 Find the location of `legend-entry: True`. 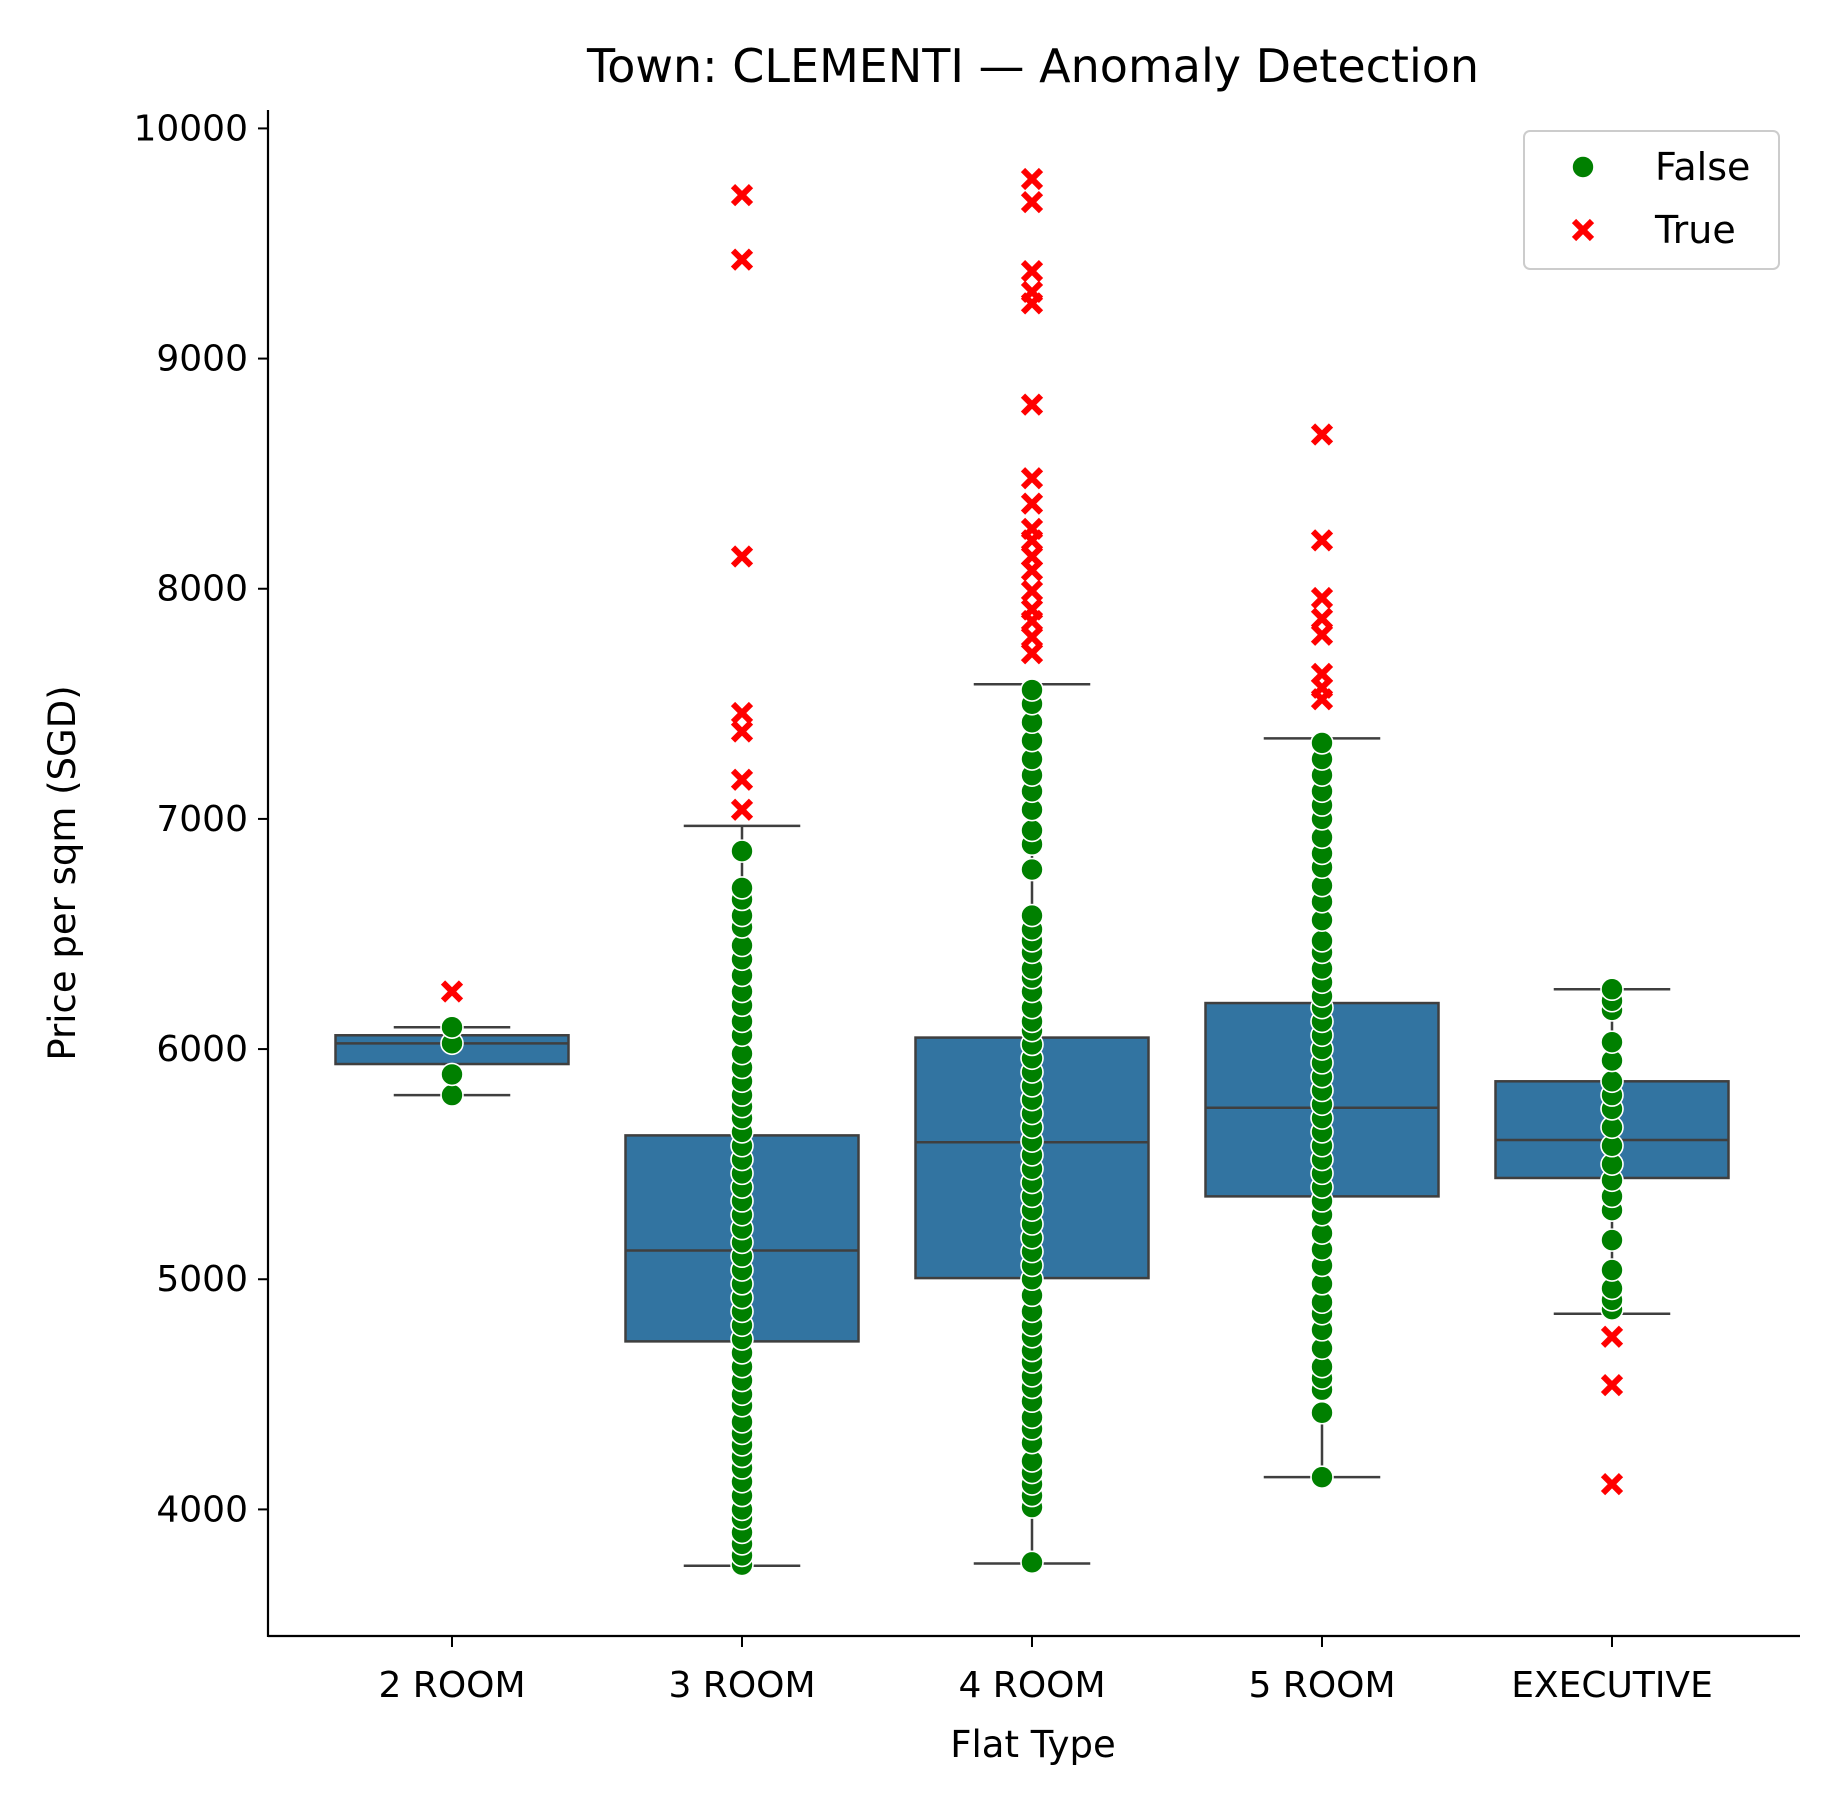

legend-entry: True is located at coordinates (1653, 230).